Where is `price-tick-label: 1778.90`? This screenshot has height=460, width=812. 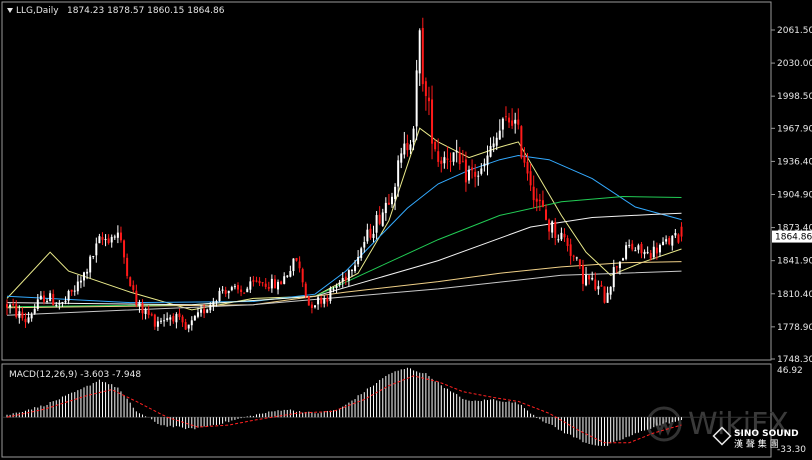 price-tick-label: 1778.90 is located at coordinates (794, 328).